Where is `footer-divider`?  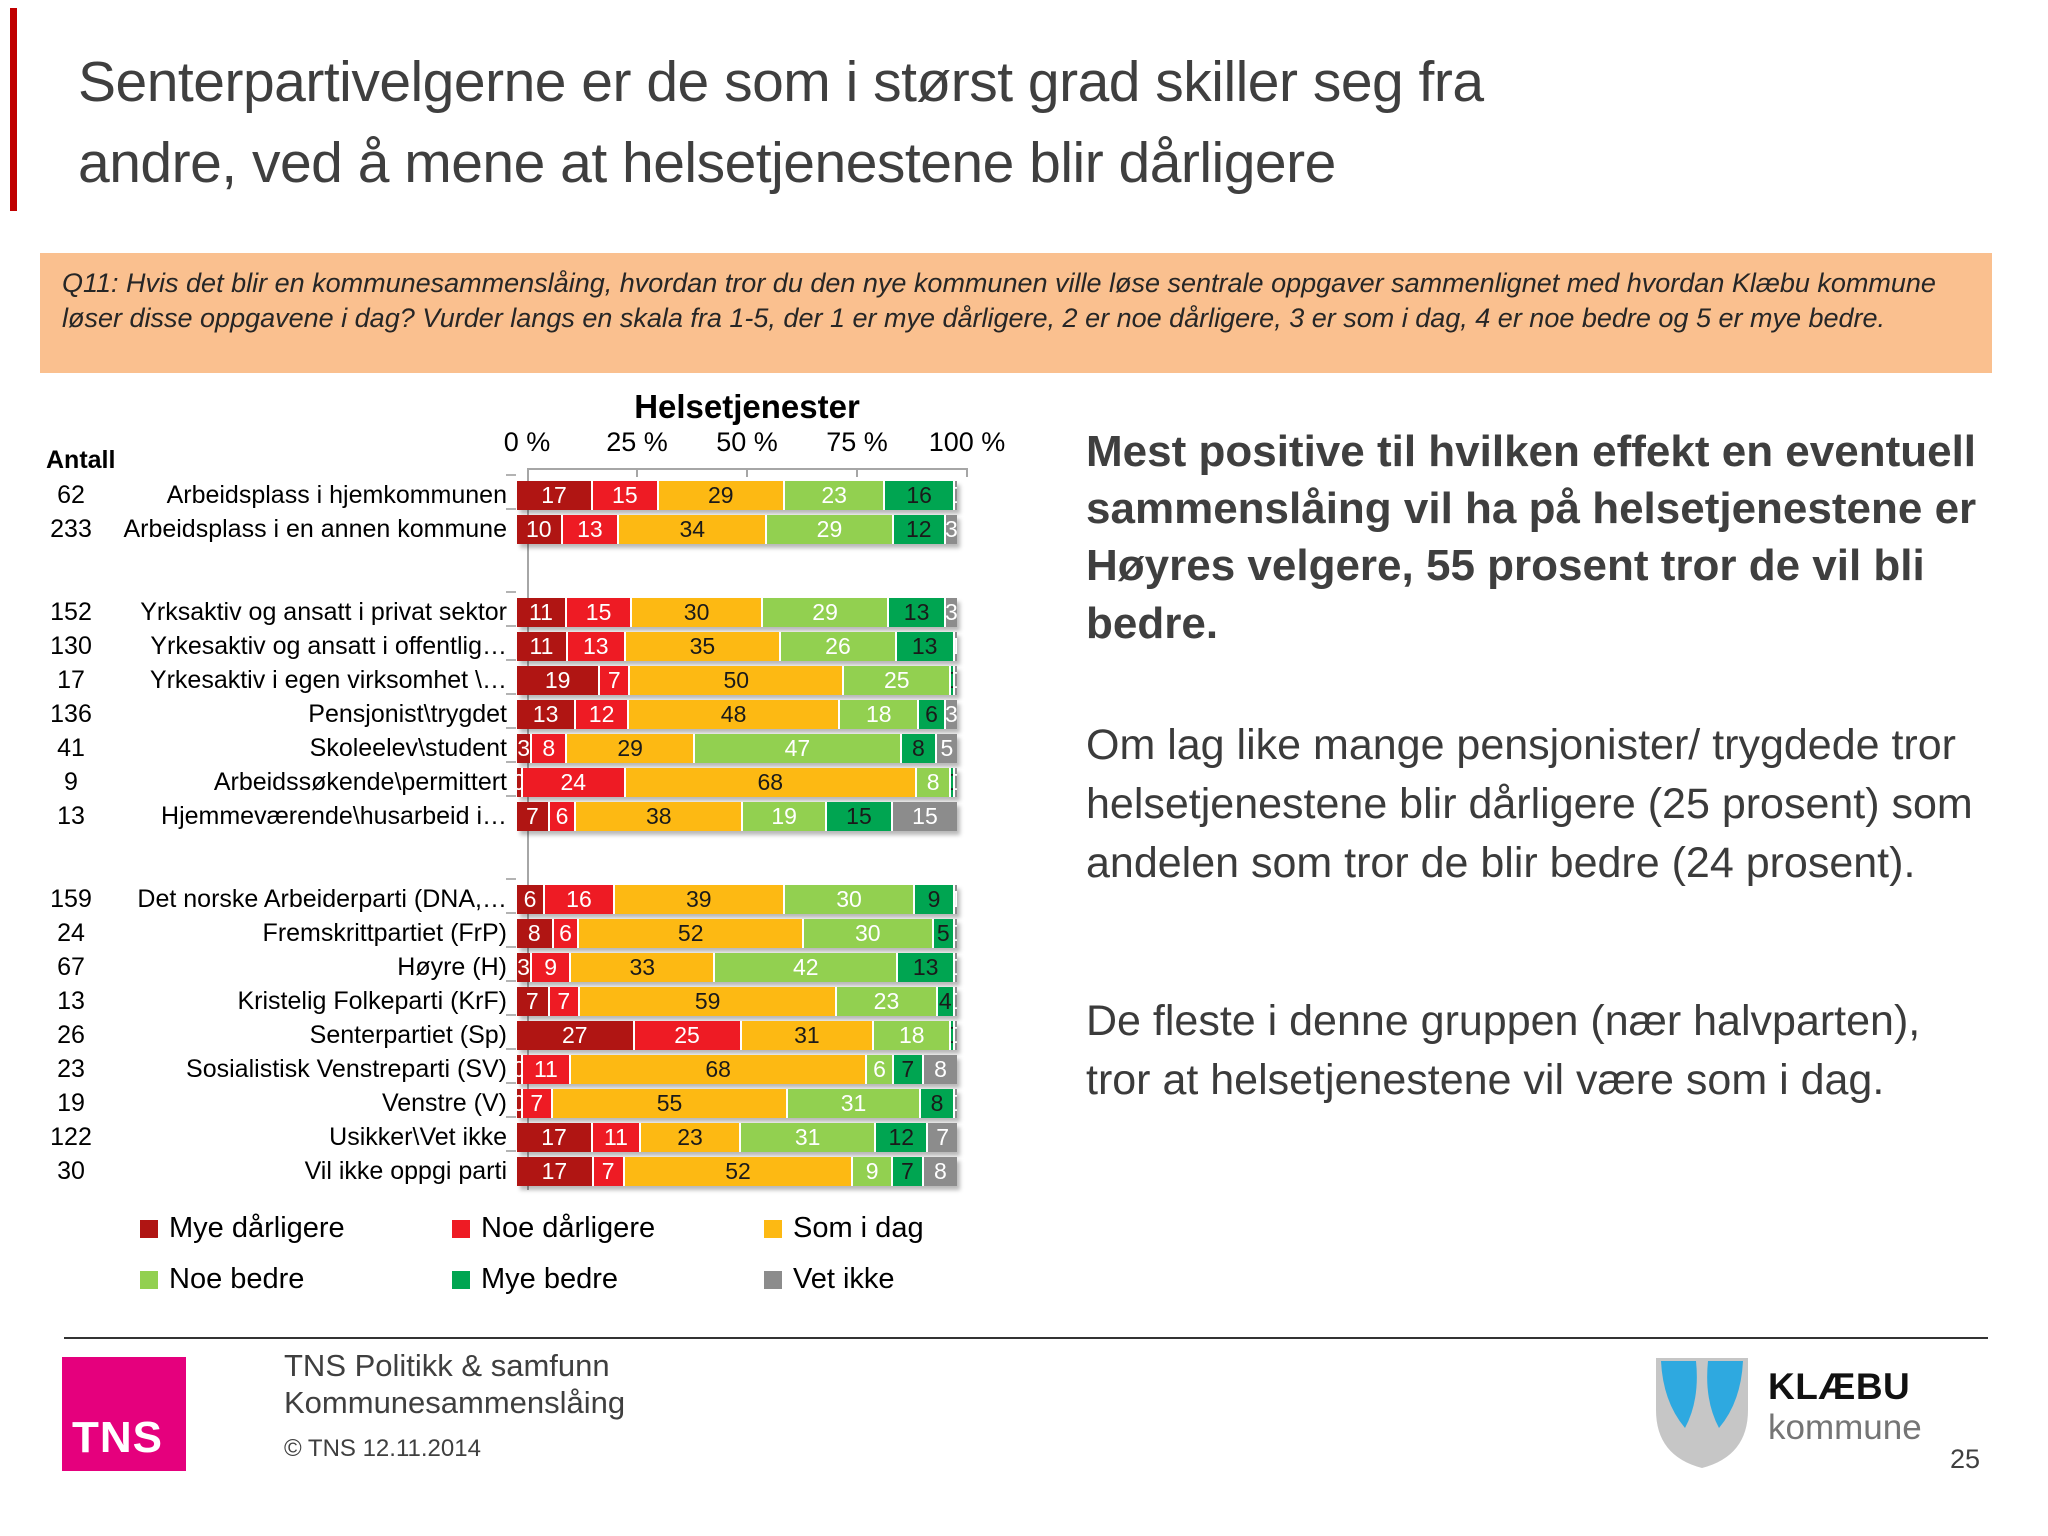 footer-divider is located at coordinates (1026, 1338).